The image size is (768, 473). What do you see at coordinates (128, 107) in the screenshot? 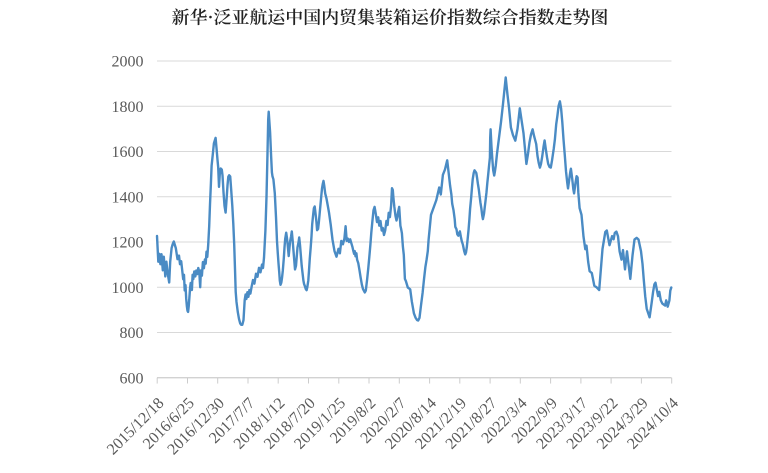
I see `svg-text: 1800` at bounding box center [128, 107].